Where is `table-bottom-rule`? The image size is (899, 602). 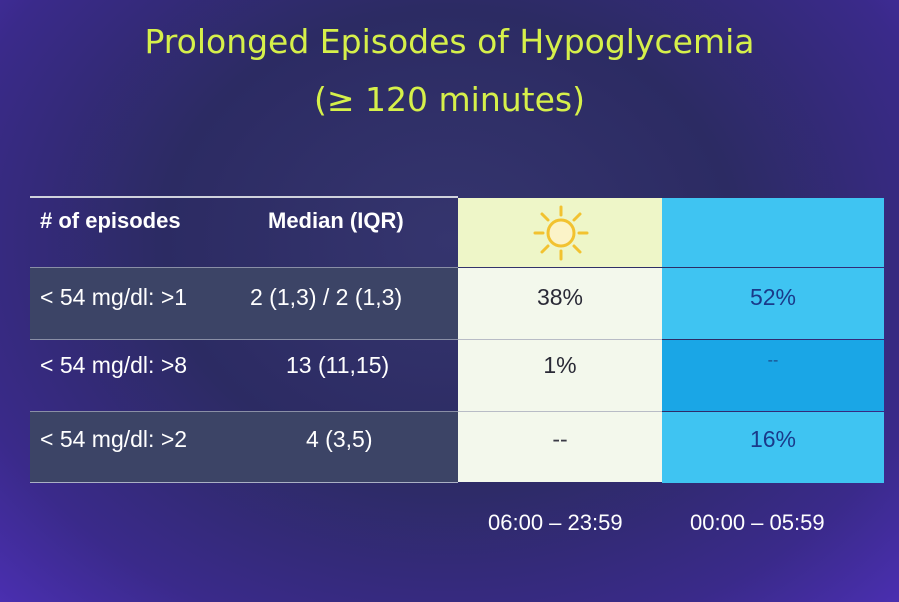
table-bottom-rule is located at coordinates (244, 482).